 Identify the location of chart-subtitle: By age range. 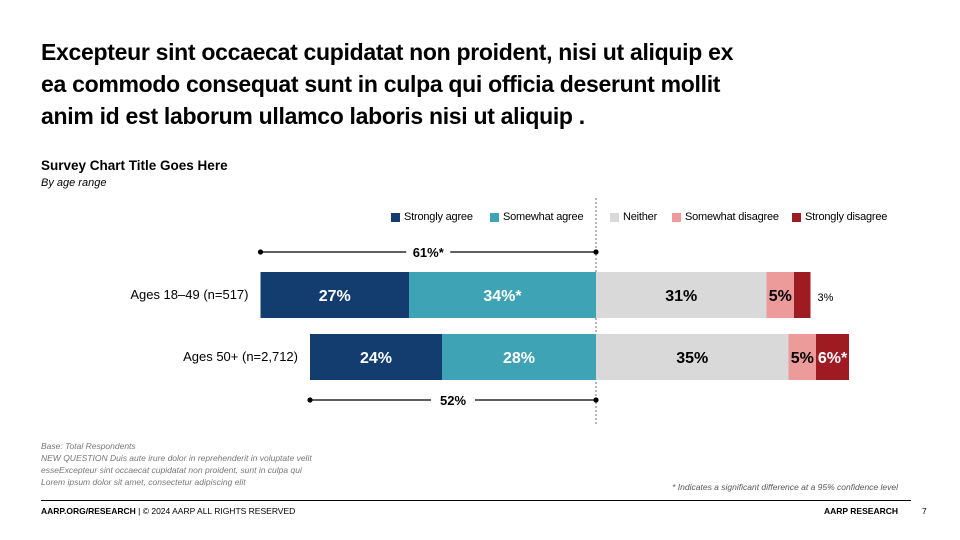
(74, 183).